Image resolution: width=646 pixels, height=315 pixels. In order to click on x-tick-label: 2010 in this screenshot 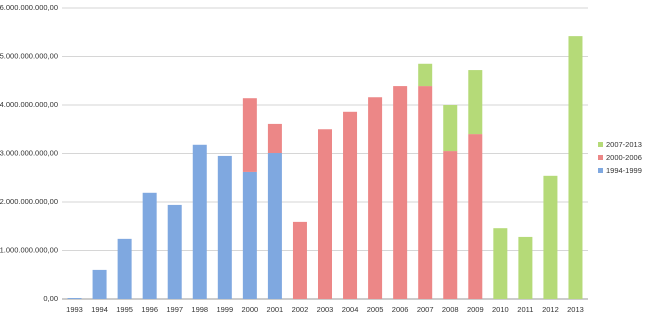, I will do `click(500, 309)`.